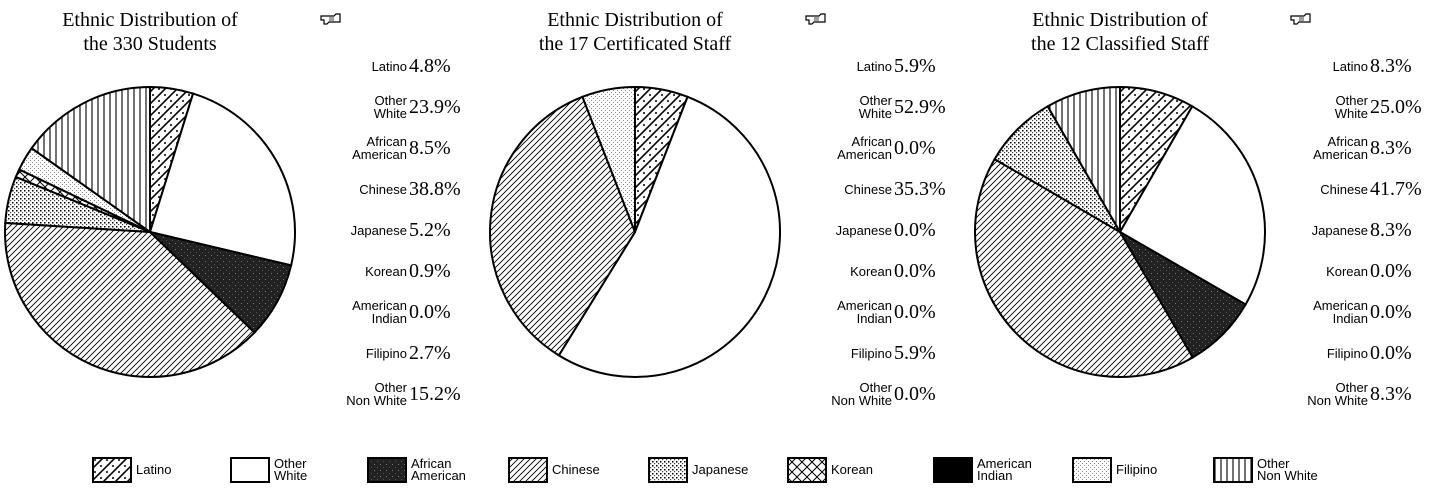 Image resolution: width=1446 pixels, height=492 pixels. I want to click on legend-label: Korean, so click(852, 469).